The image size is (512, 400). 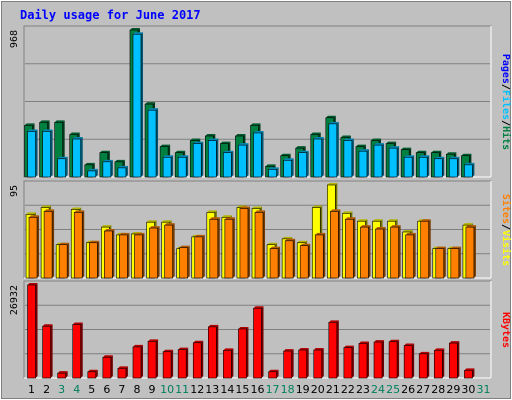 What do you see at coordinates (506, 248) in the screenshot?
I see `axis-label-part-visits: Visits` at bounding box center [506, 248].